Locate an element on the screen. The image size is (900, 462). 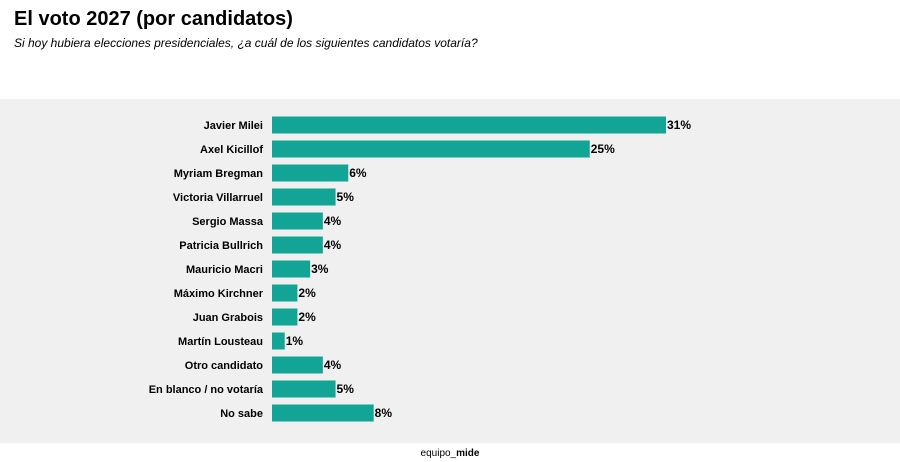
footer-brand-name: mide is located at coordinates (468, 453).